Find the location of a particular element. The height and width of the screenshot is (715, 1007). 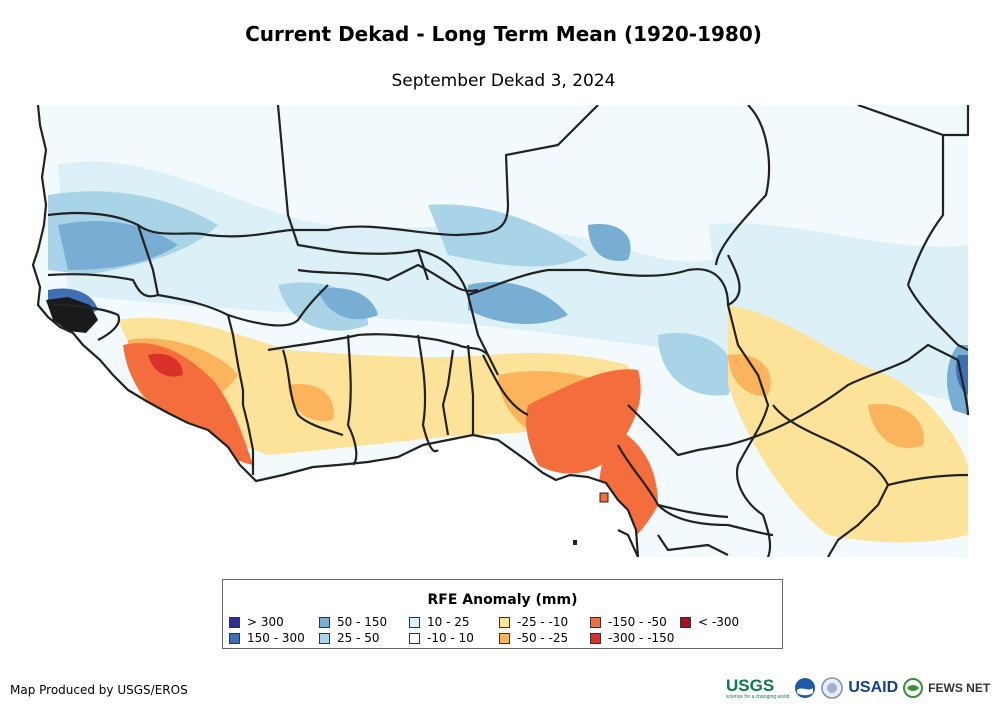

legend-item-neg50-neg25: -50 - -25 is located at coordinates (533, 638).